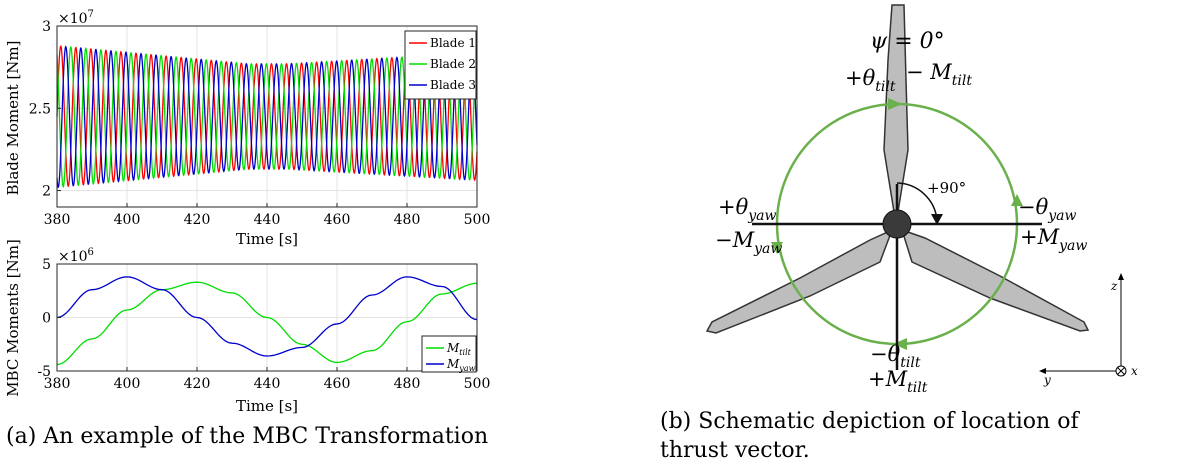 Image resolution: width=1177 pixels, height=471 pixels. I want to click on coordinate-axes: z y x, so click(1088, 330).